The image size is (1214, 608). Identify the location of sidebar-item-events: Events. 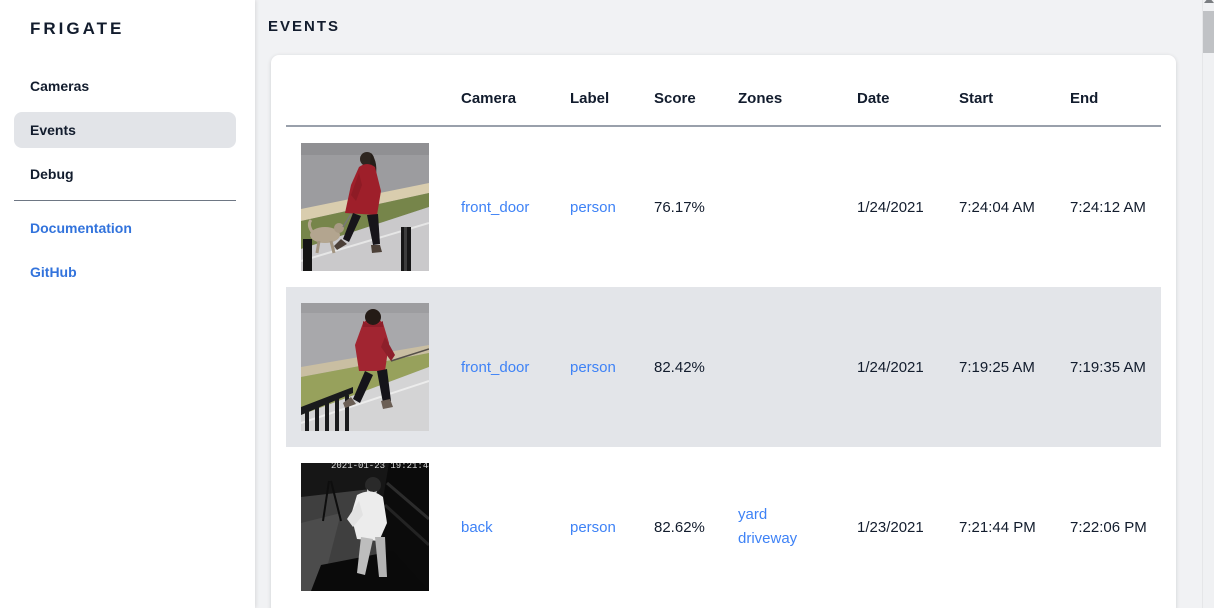
(125, 130).